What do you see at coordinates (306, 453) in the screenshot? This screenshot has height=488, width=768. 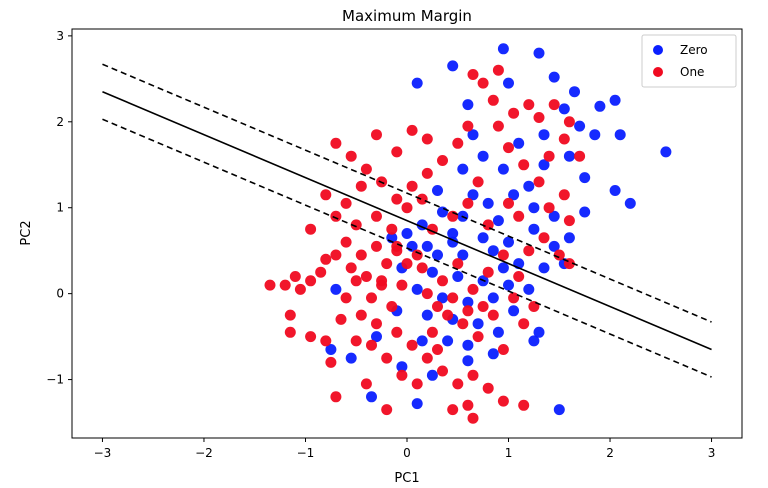 I see `x-tick-label: −1` at bounding box center [306, 453].